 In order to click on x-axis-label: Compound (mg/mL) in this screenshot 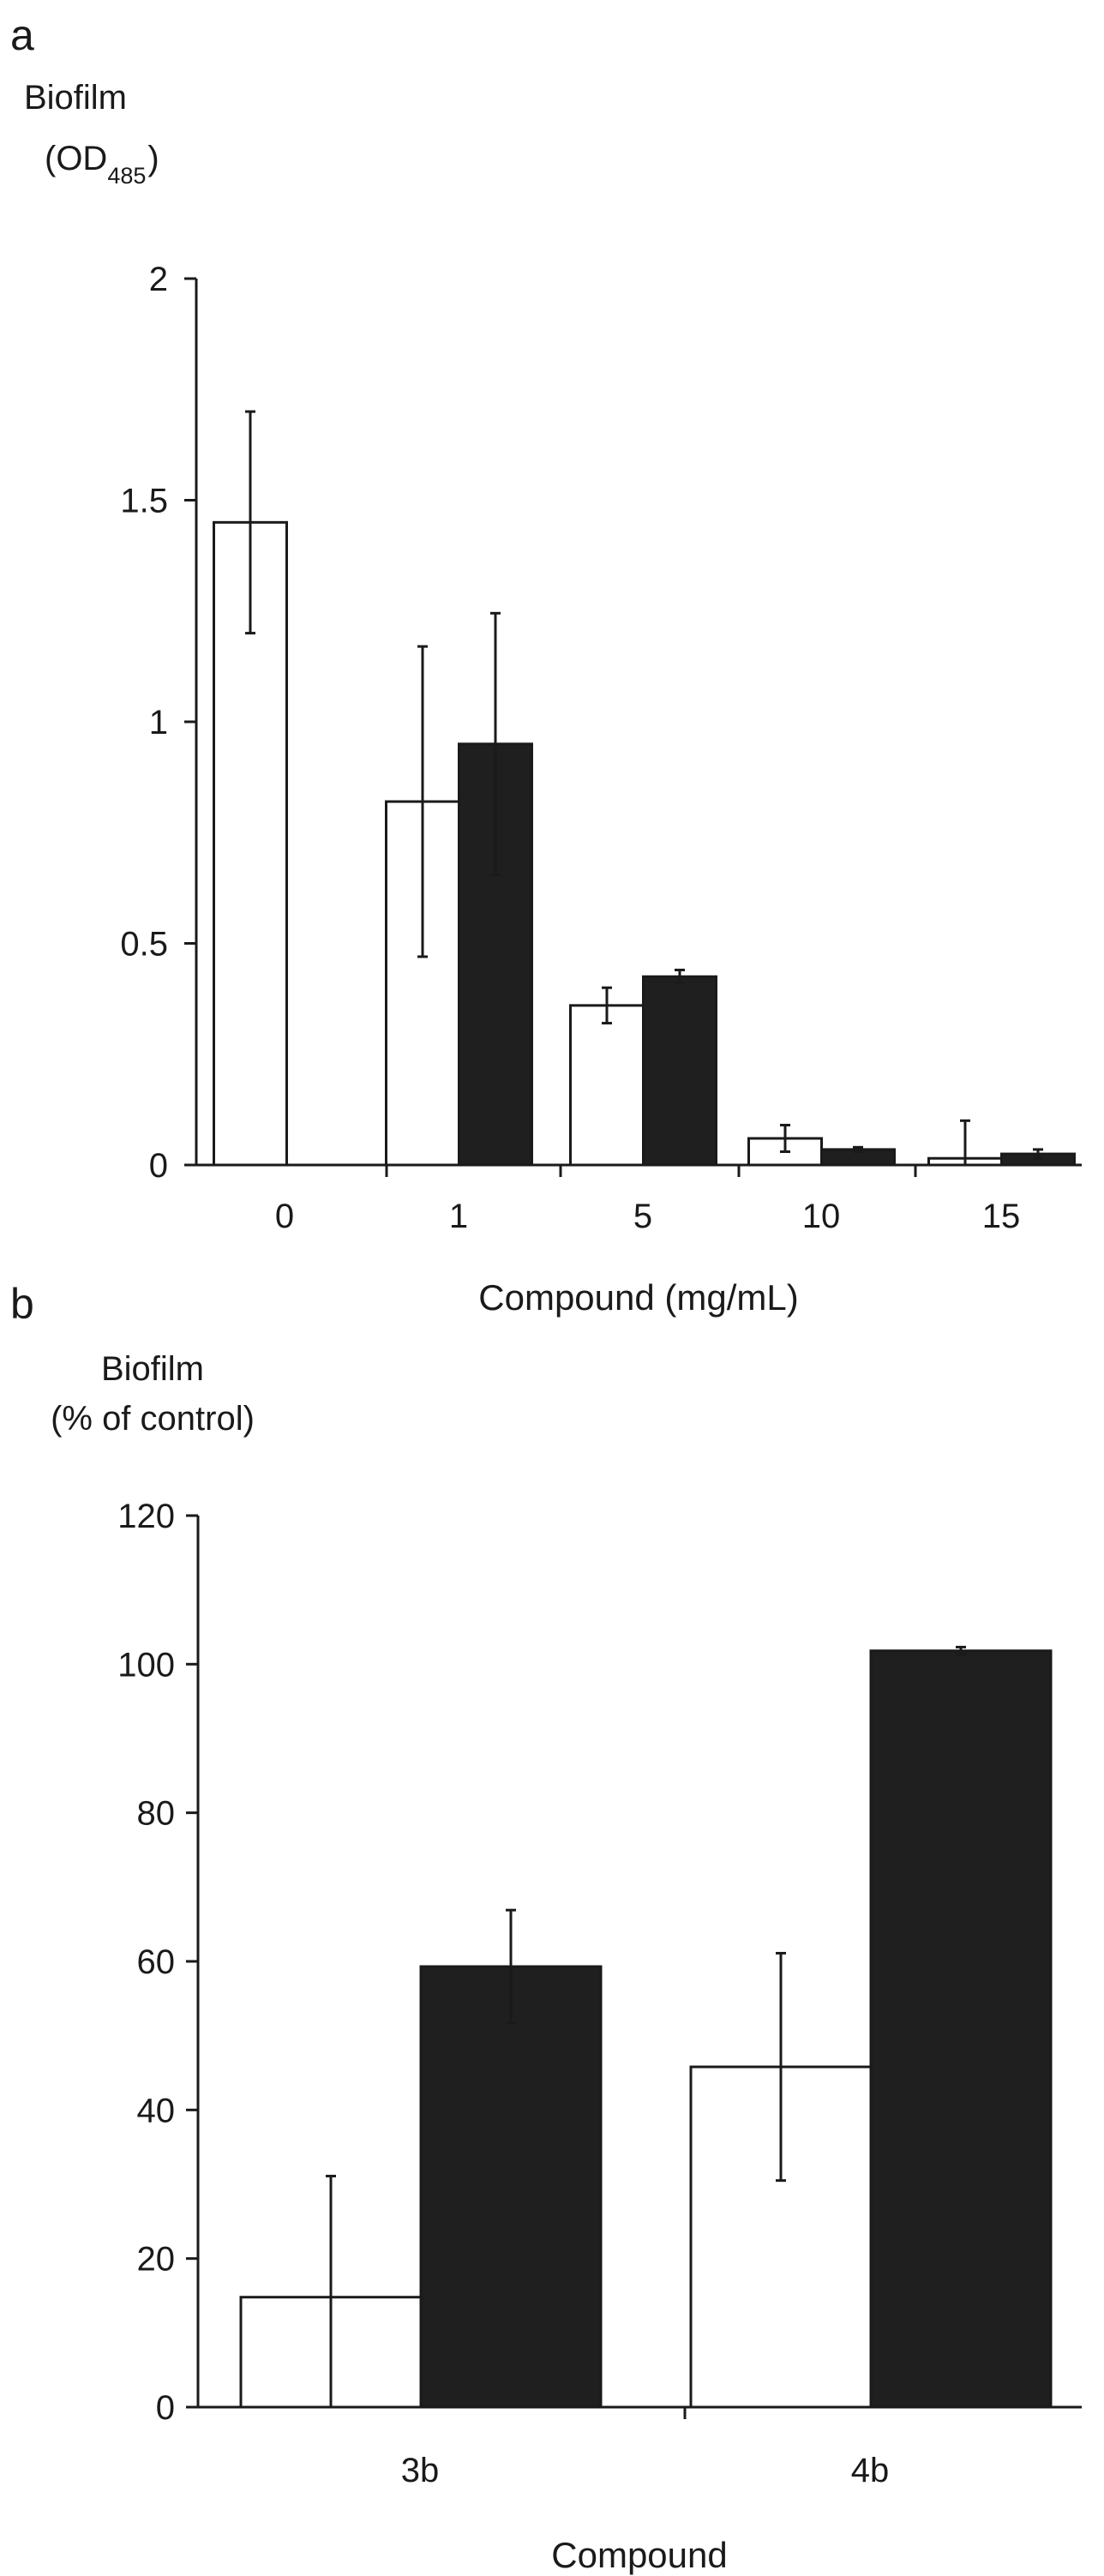, I will do `click(638, 1297)`.